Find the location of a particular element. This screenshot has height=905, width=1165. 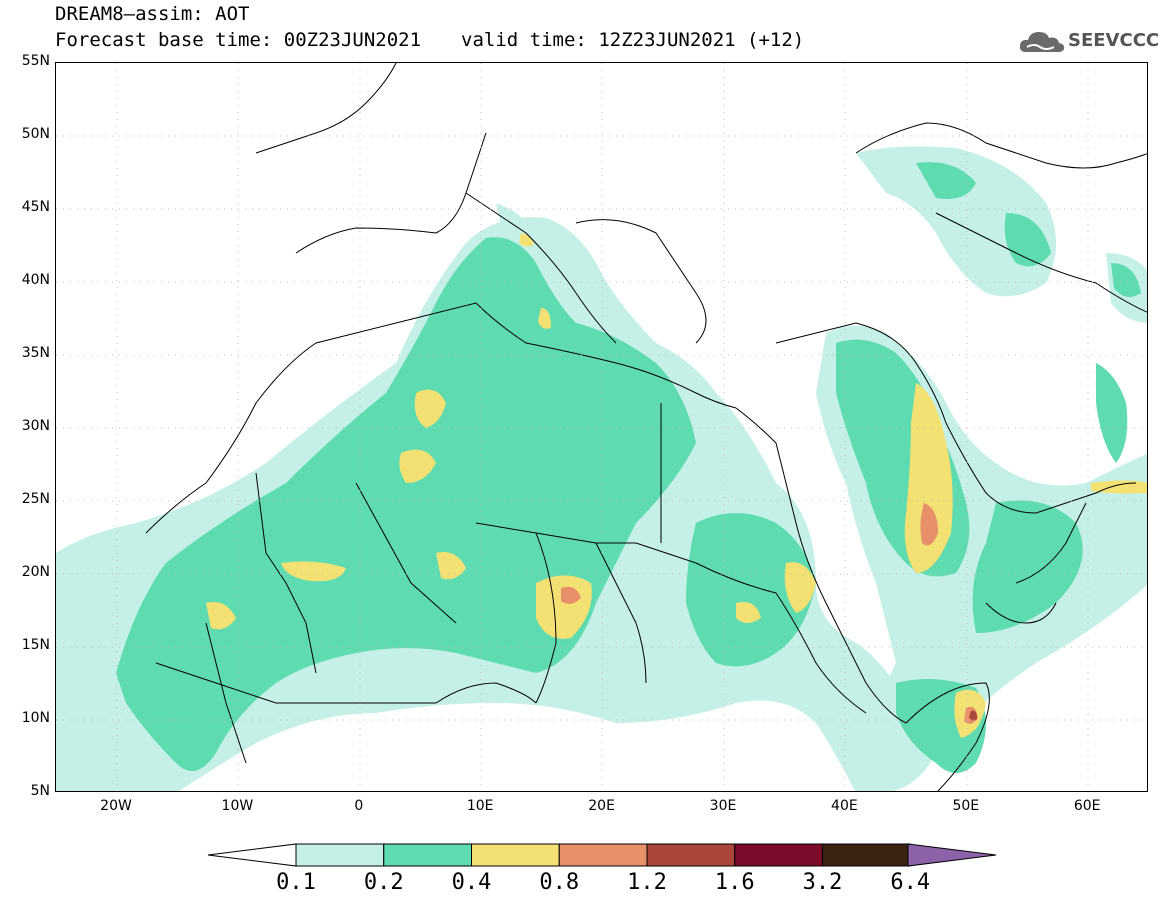

lat-label: 15N is located at coordinates (35, 645).